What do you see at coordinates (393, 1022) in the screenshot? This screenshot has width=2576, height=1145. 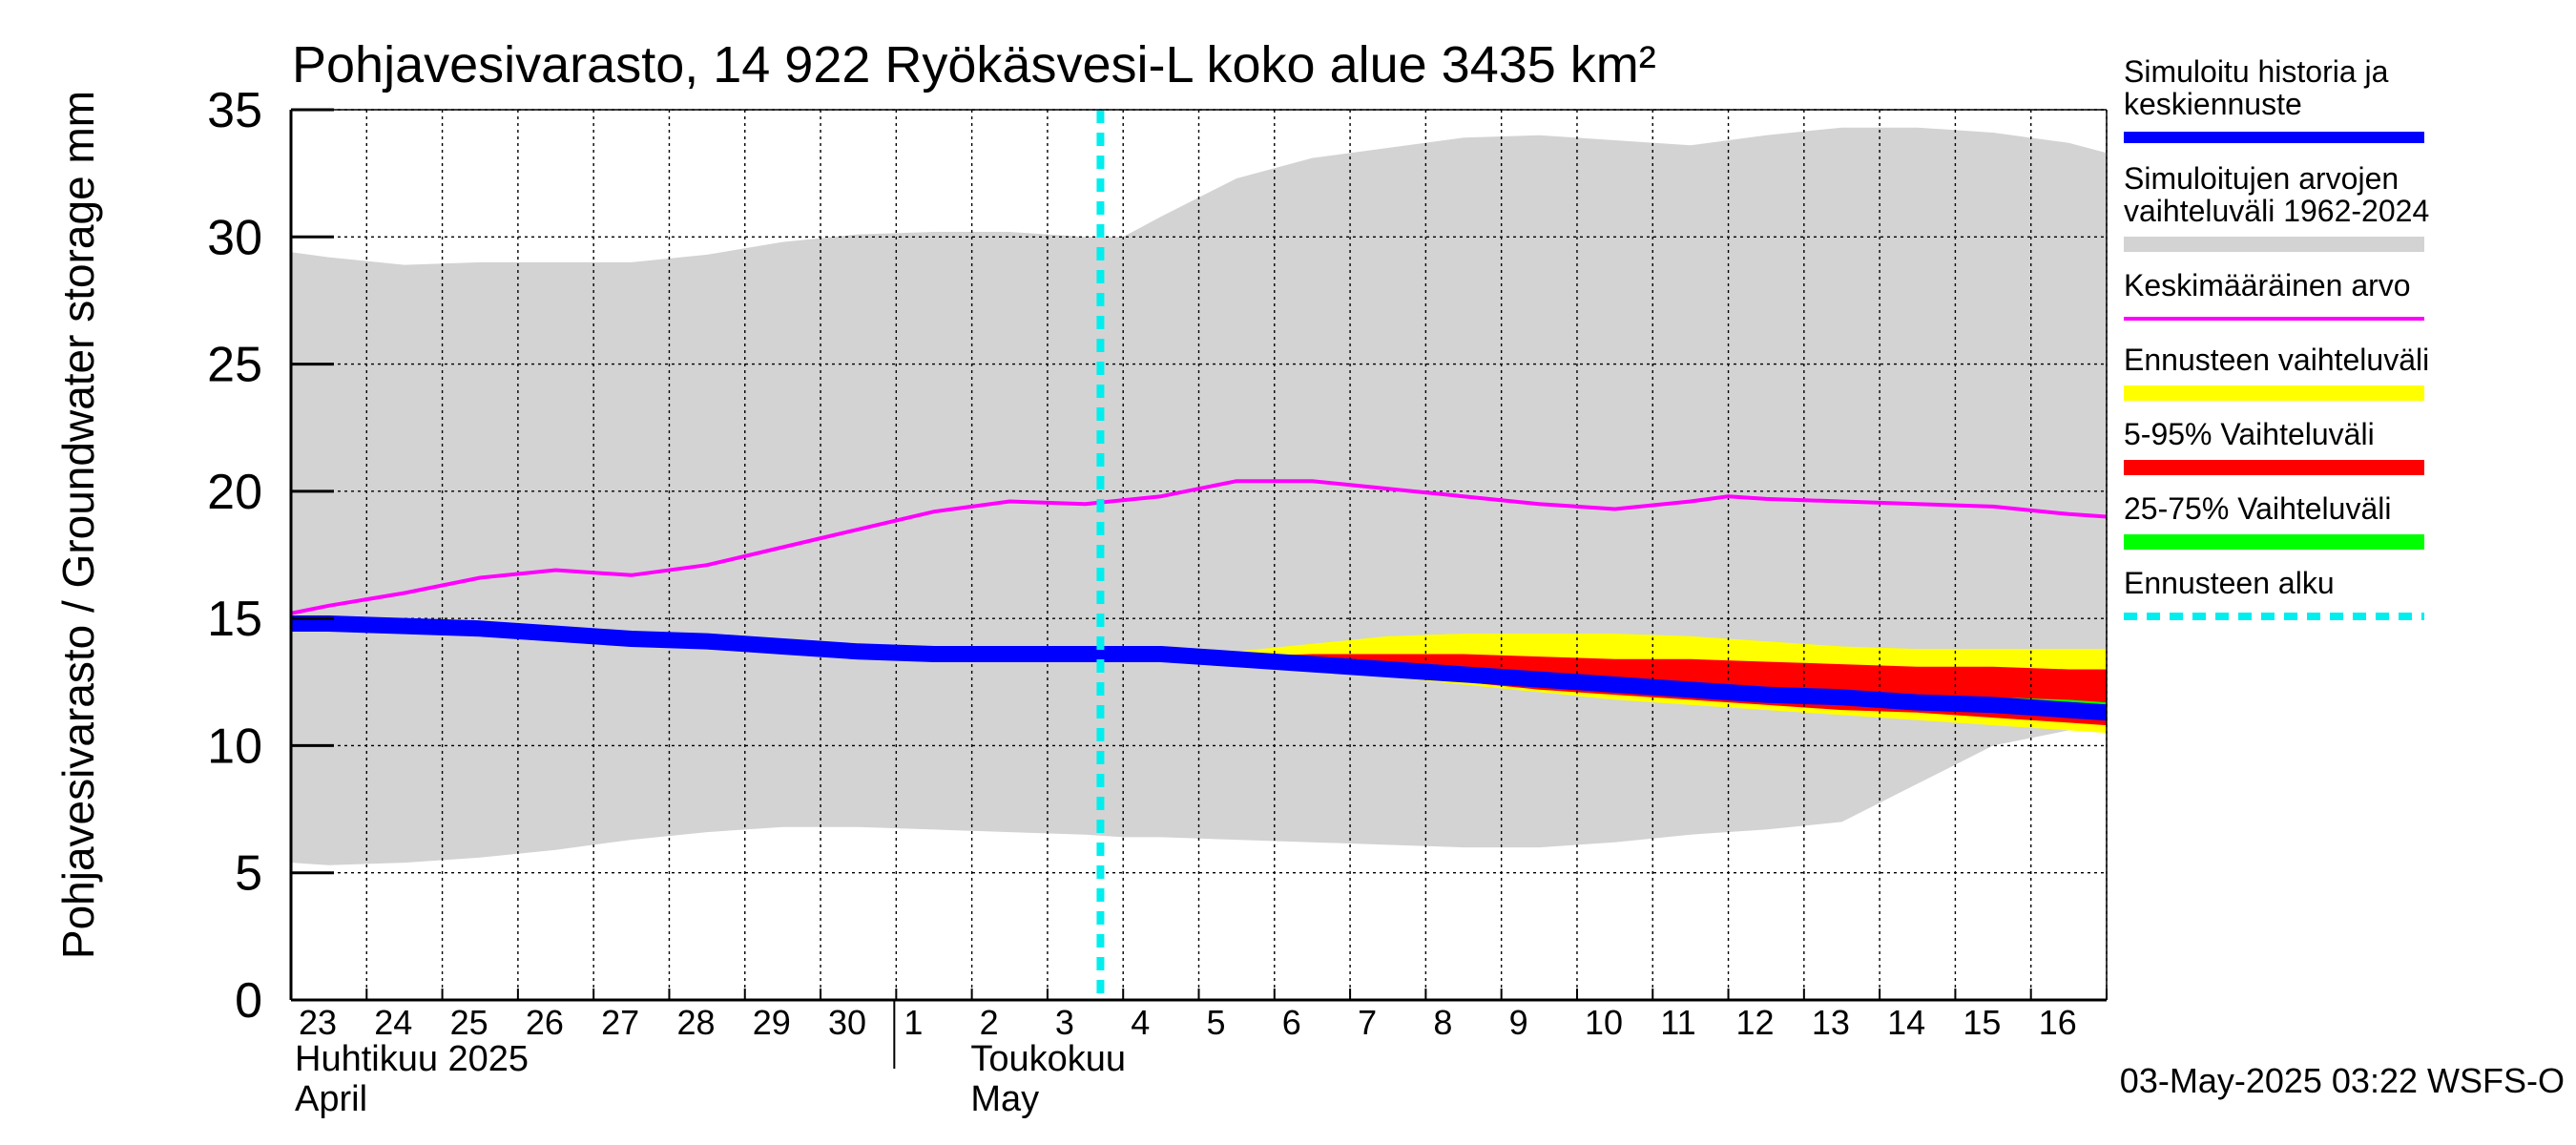 I see `x-day-label: 24` at bounding box center [393, 1022].